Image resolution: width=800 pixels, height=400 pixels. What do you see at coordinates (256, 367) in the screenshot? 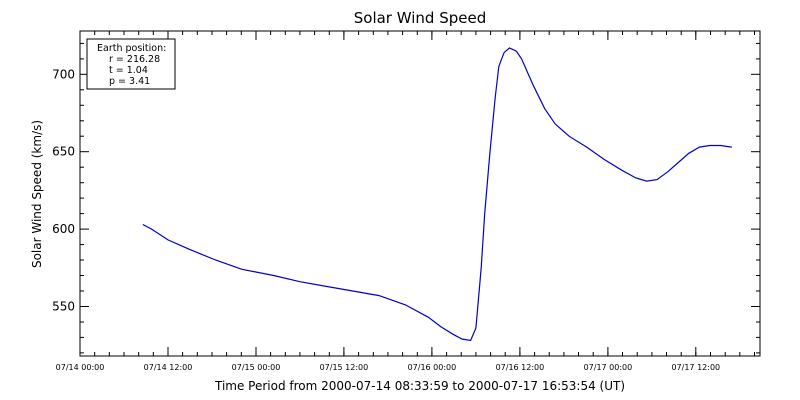
I see `x-tick-label: 07/15 00:00` at bounding box center [256, 367].